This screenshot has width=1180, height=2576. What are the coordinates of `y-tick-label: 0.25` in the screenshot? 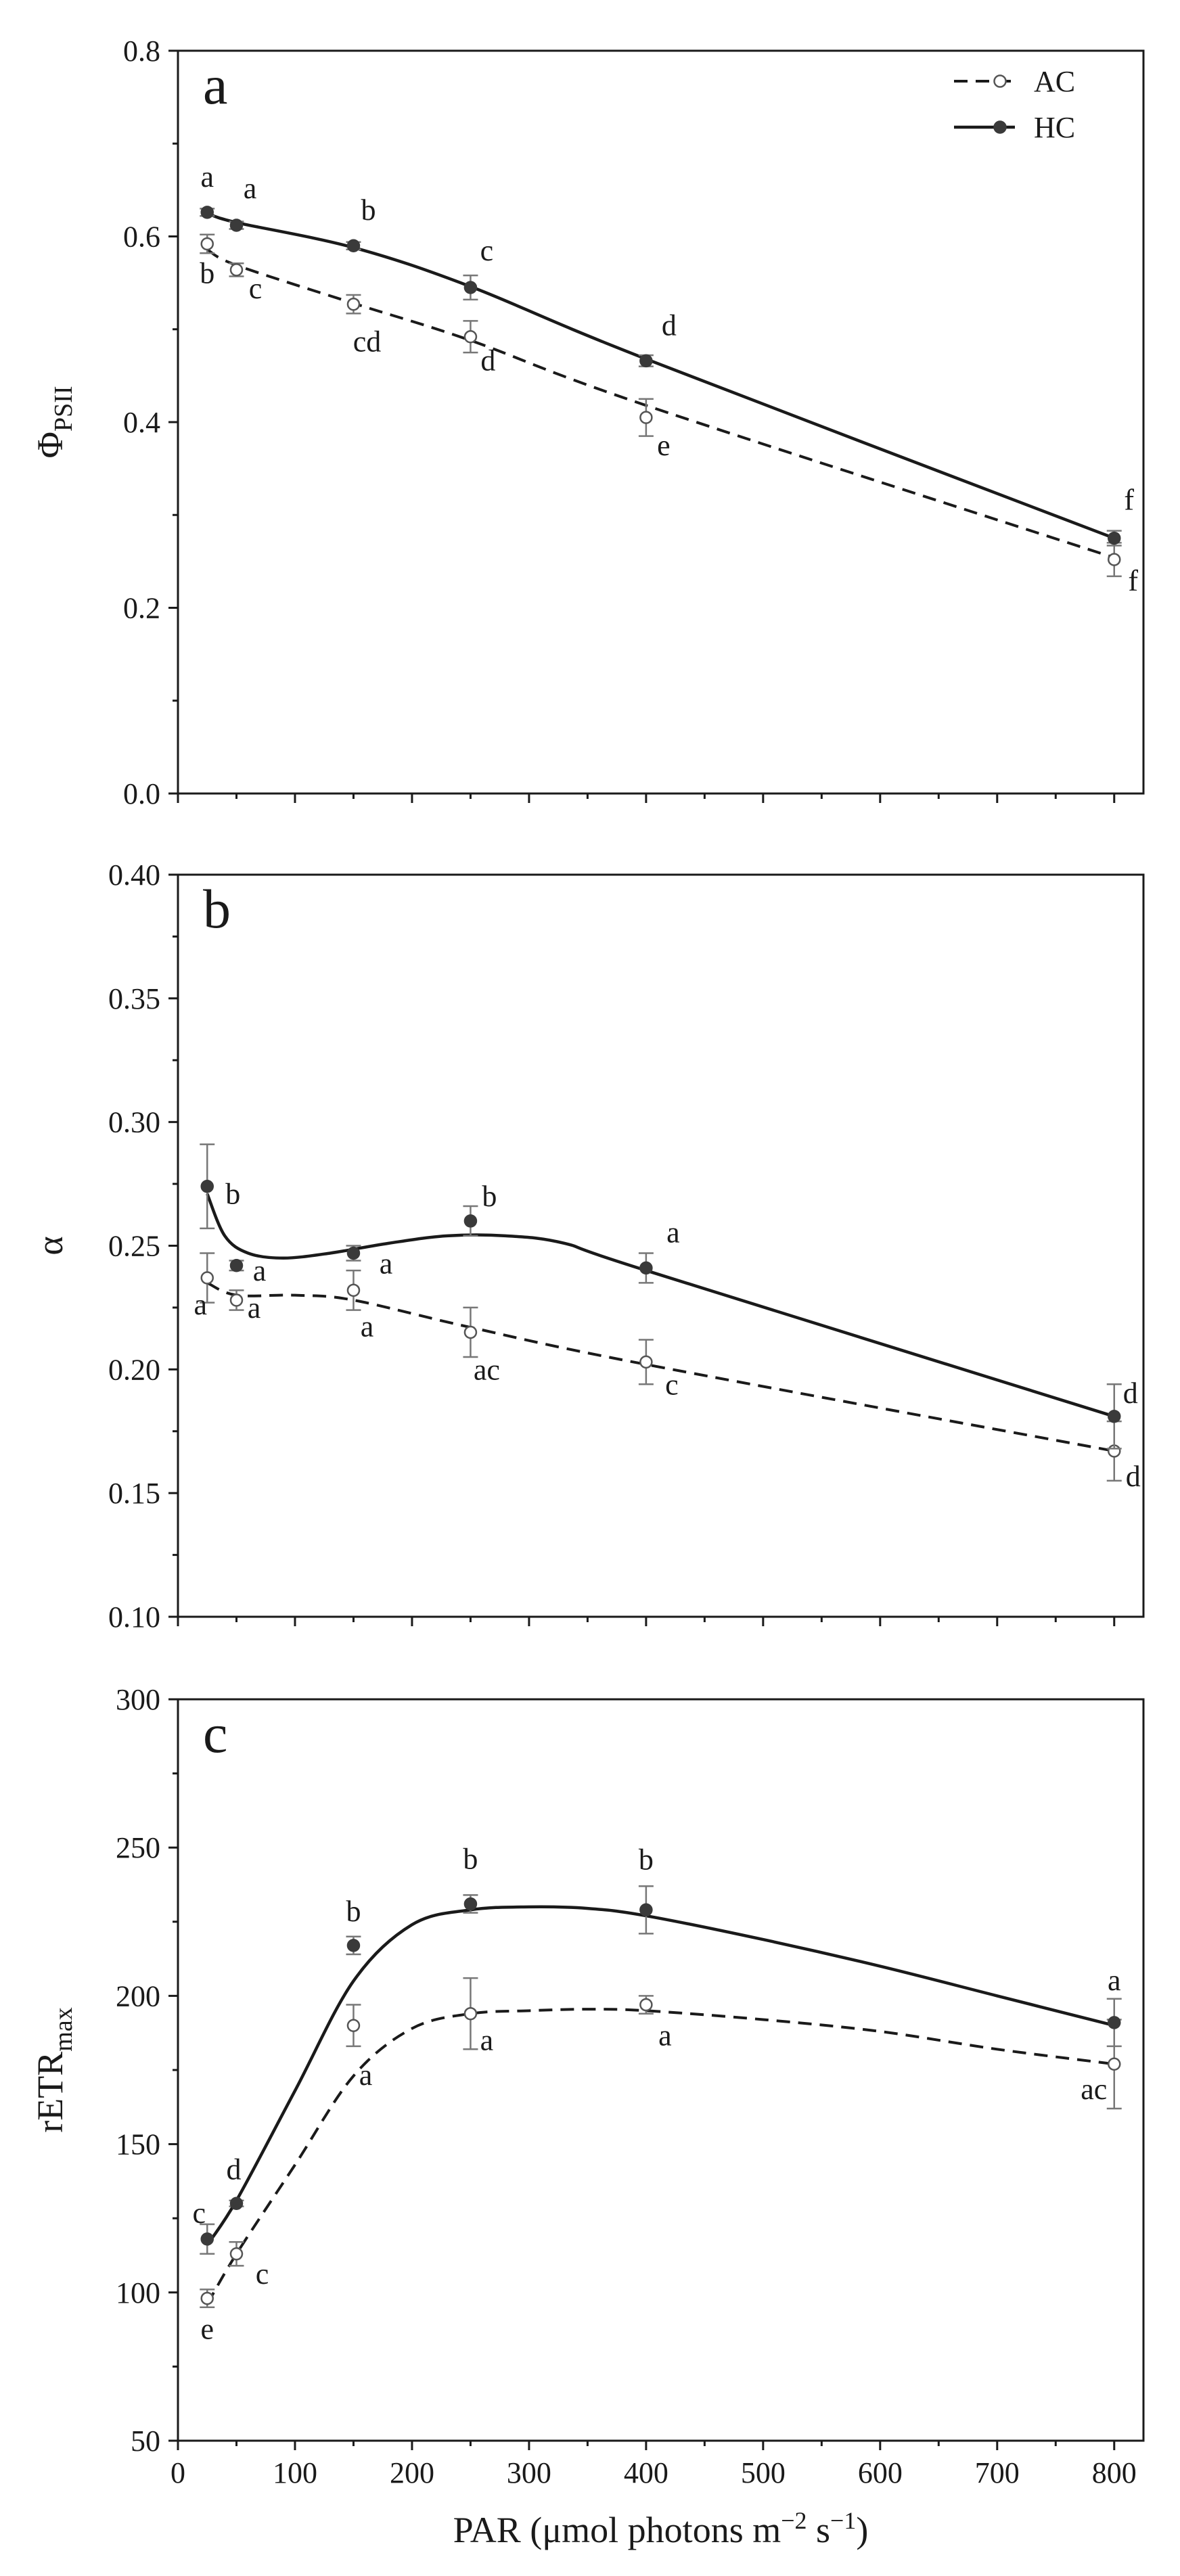 It's located at (134, 1246).